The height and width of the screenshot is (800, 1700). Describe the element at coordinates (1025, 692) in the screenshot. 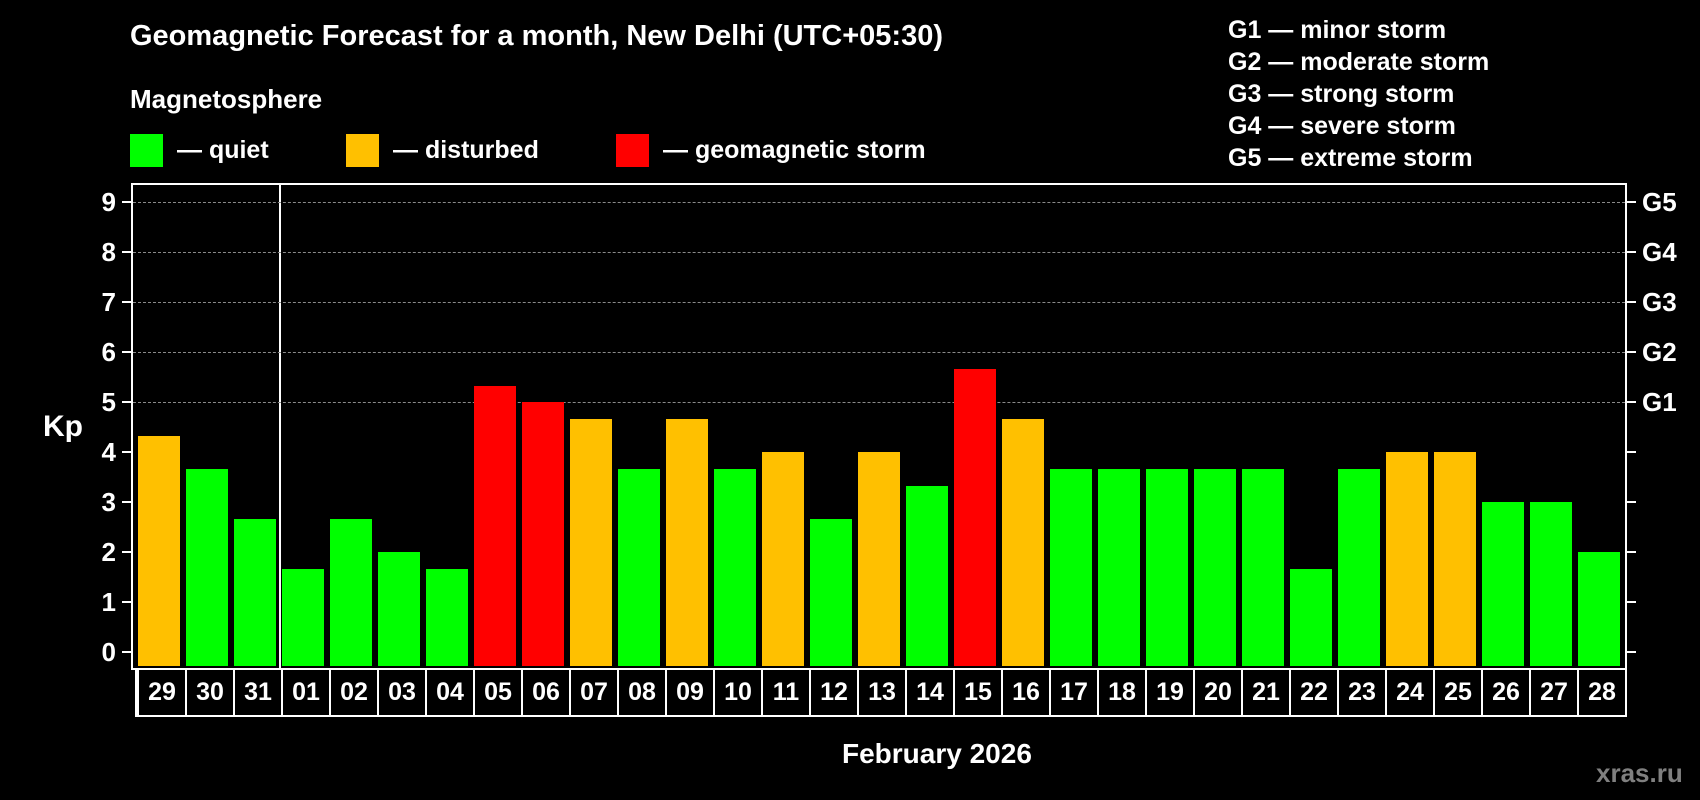

I see `date-label: 16` at that location.